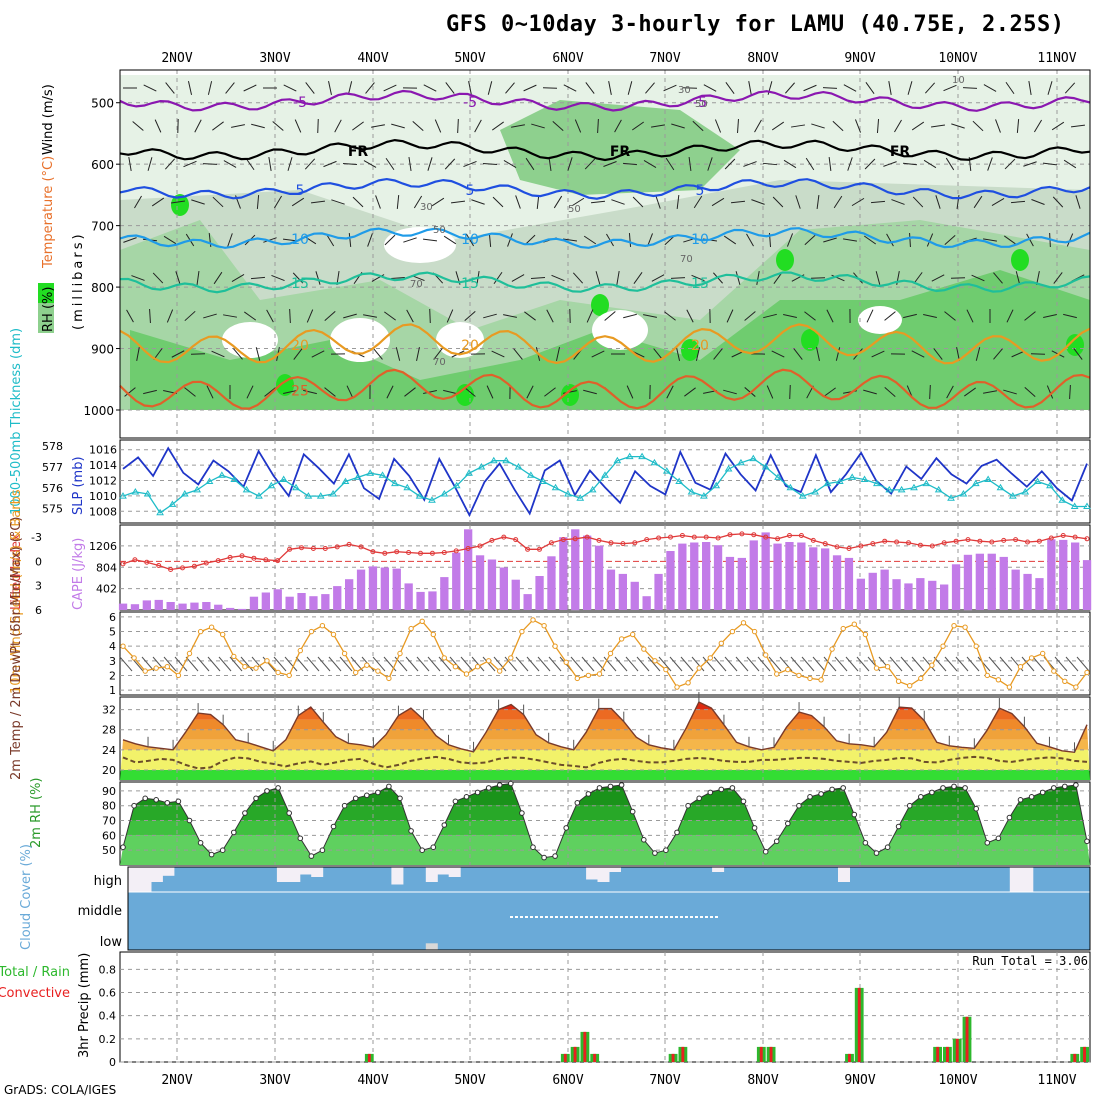 Image resolution: width=1100 pixels, height=1100 pixels. I want to click on cloud-level-label: high, so click(108, 881).